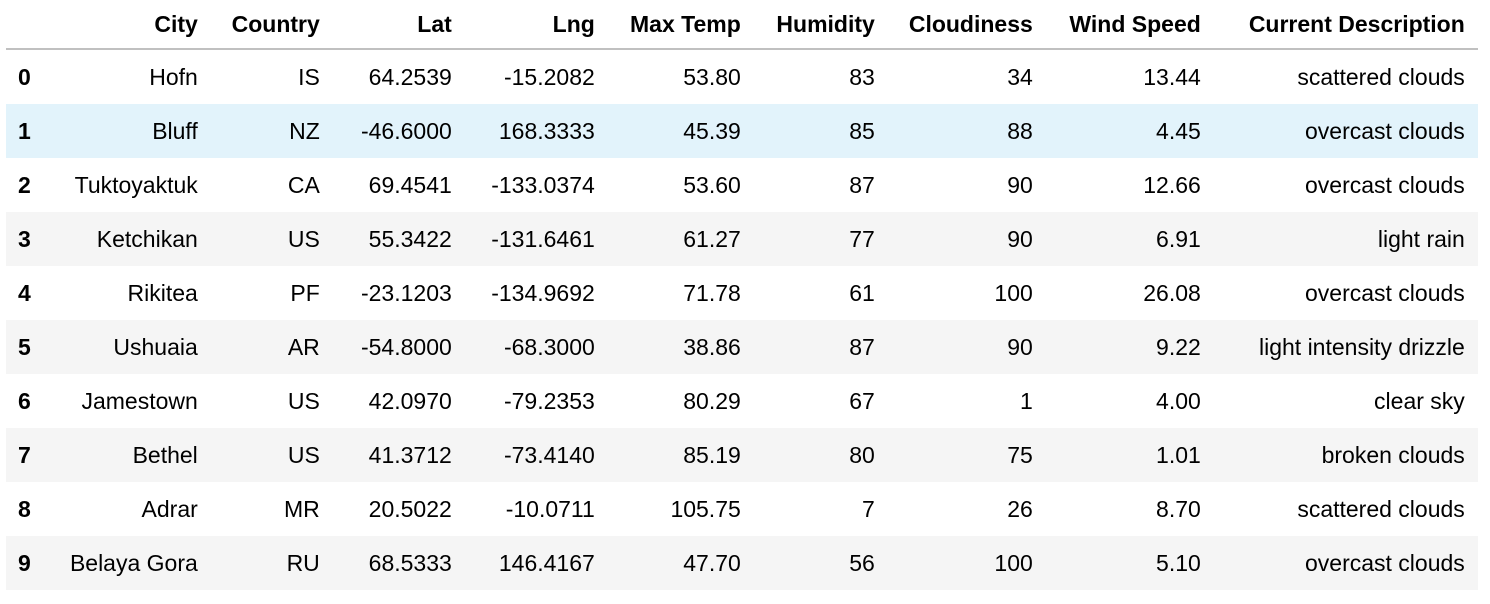  Describe the element at coordinates (1421, 238) in the screenshot. I see `cell-current-description: light rain` at that location.